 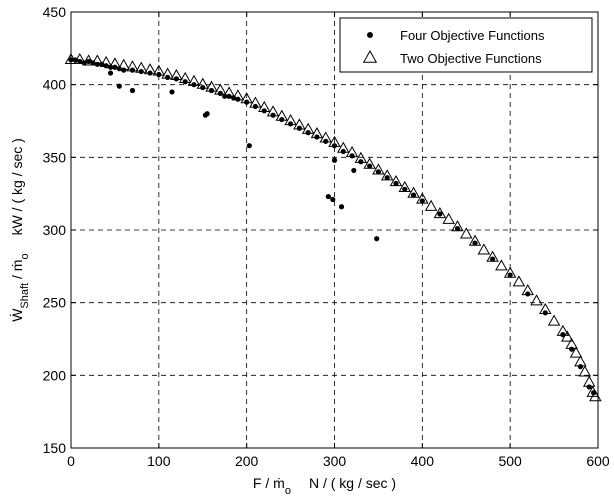 What do you see at coordinates (247, 461) in the screenshot?
I see `x-tick-label: 200` at bounding box center [247, 461].